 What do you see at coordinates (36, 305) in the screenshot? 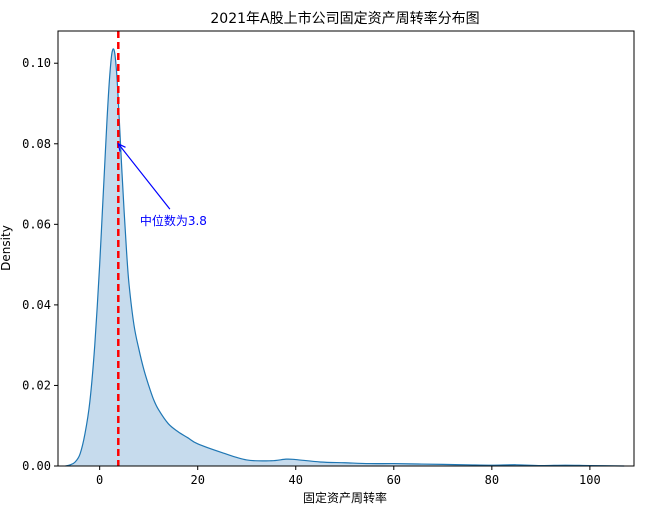
I see `y-tick-label: 0.04` at bounding box center [36, 305].